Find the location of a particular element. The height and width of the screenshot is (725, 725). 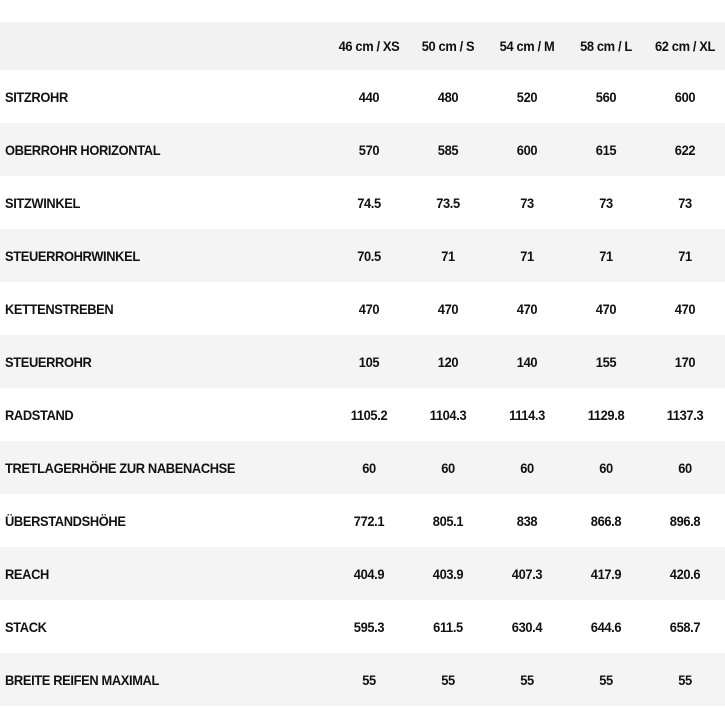

cell-value: 1129.8 is located at coordinates (606, 414).